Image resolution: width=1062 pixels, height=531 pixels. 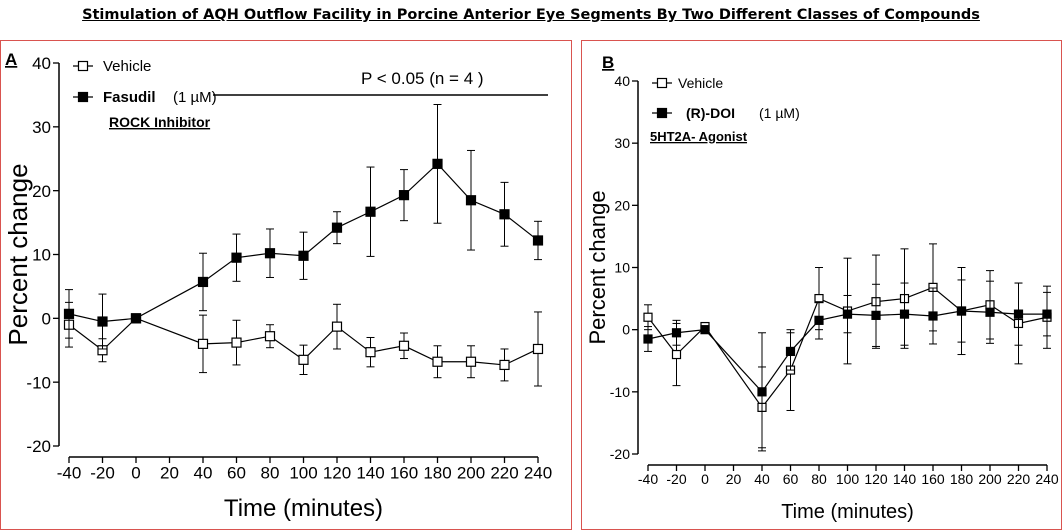 What do you see at coordinates (127, 66) in the screenshot?
I see `legend-label-vehicle: Vehicle` at bounding box center [127, 66].